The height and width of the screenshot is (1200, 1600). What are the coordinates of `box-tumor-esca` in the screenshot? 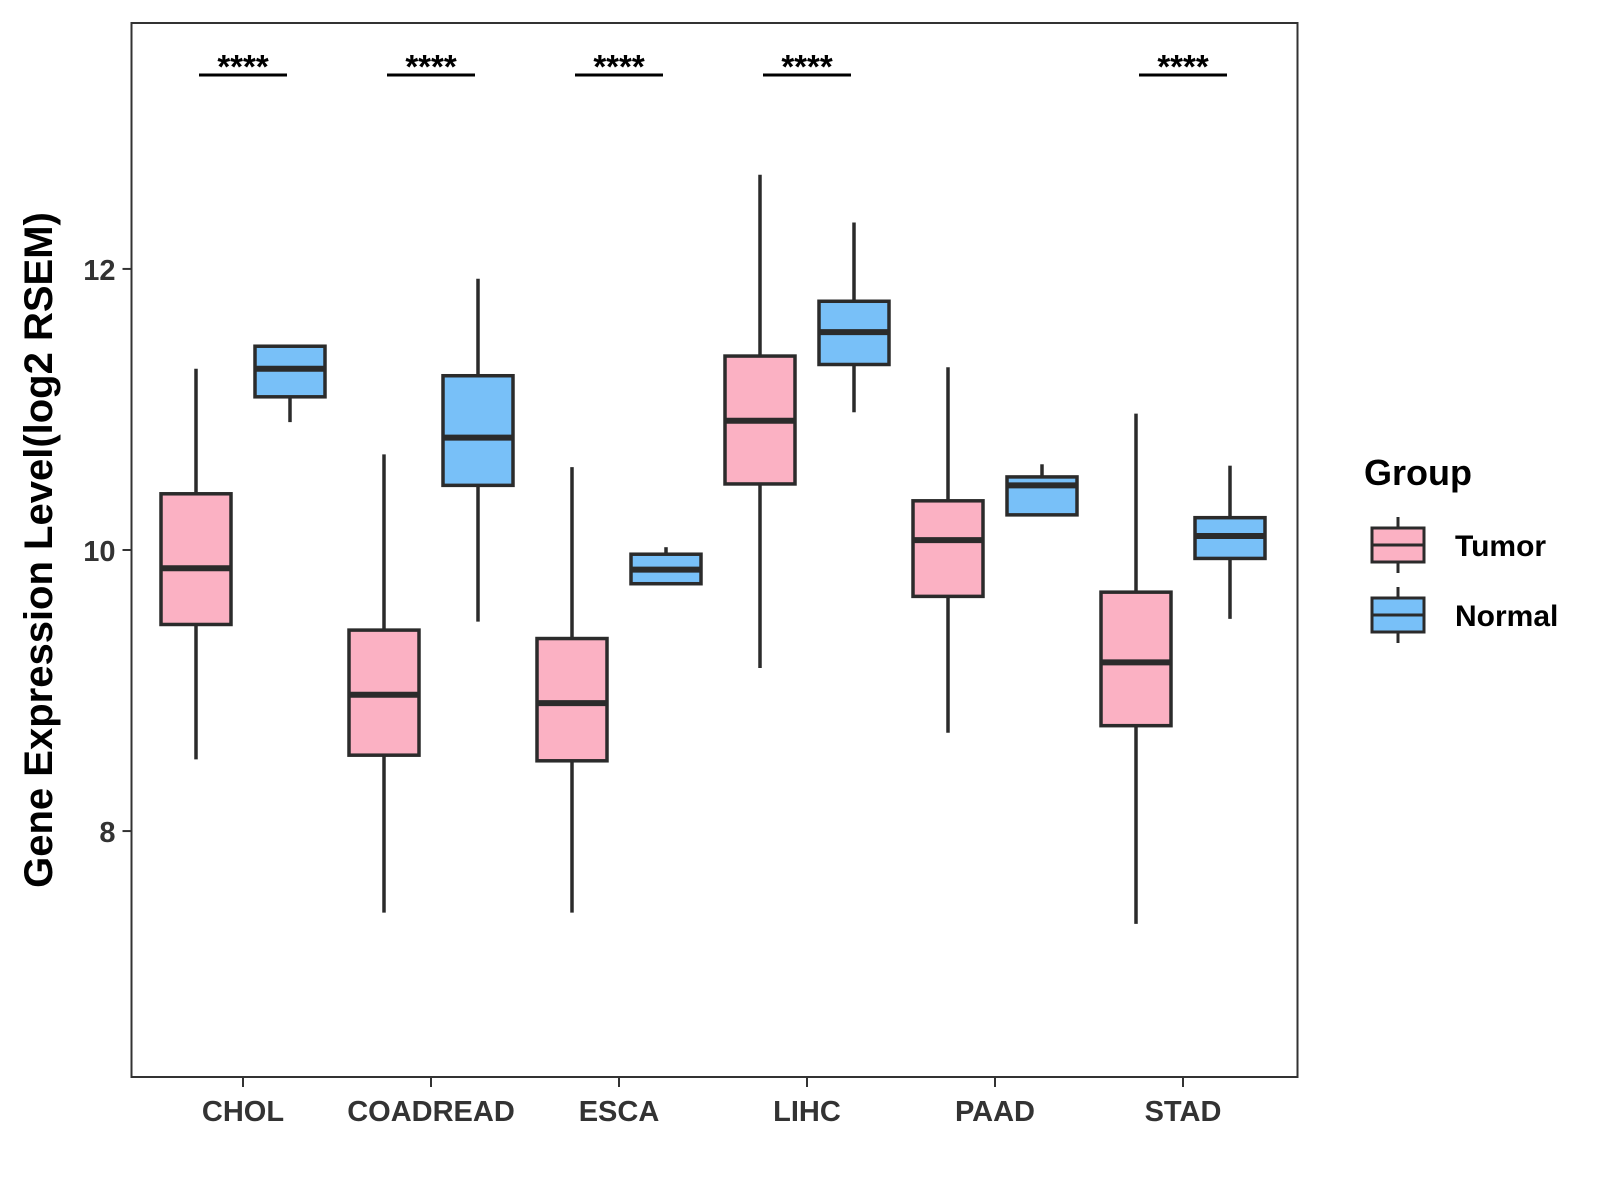 It's located at (572, 690).